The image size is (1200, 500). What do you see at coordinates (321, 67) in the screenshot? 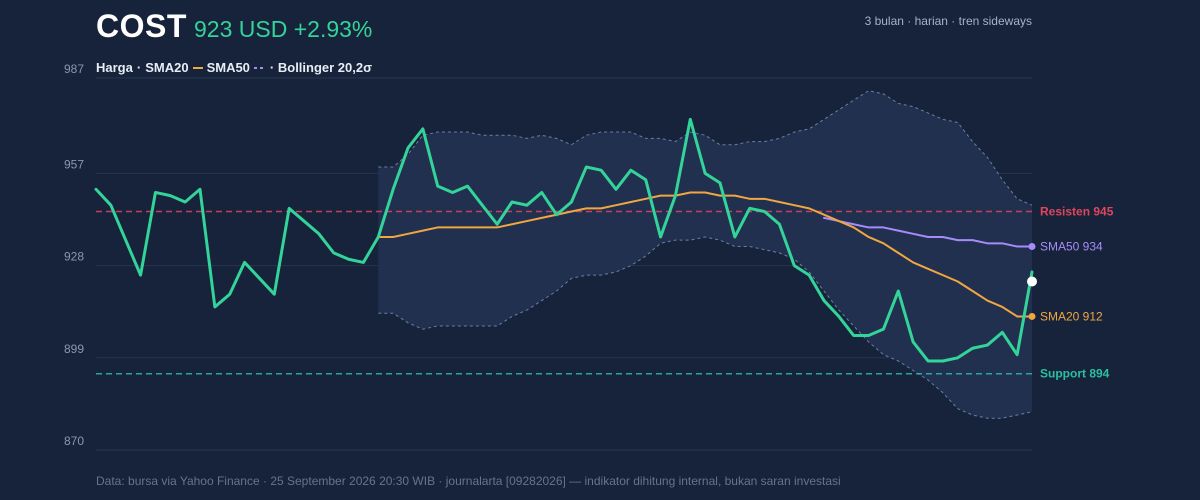
I see `legend-bollinger: · Bollinger 20,2σ` at bounding box center [321, 67].